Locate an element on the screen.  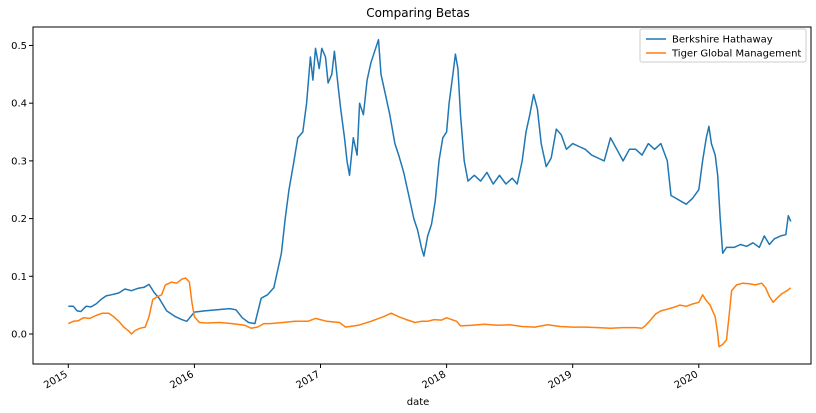
x-tick-label-2015: 2015 is located at coordinates (56, 380).